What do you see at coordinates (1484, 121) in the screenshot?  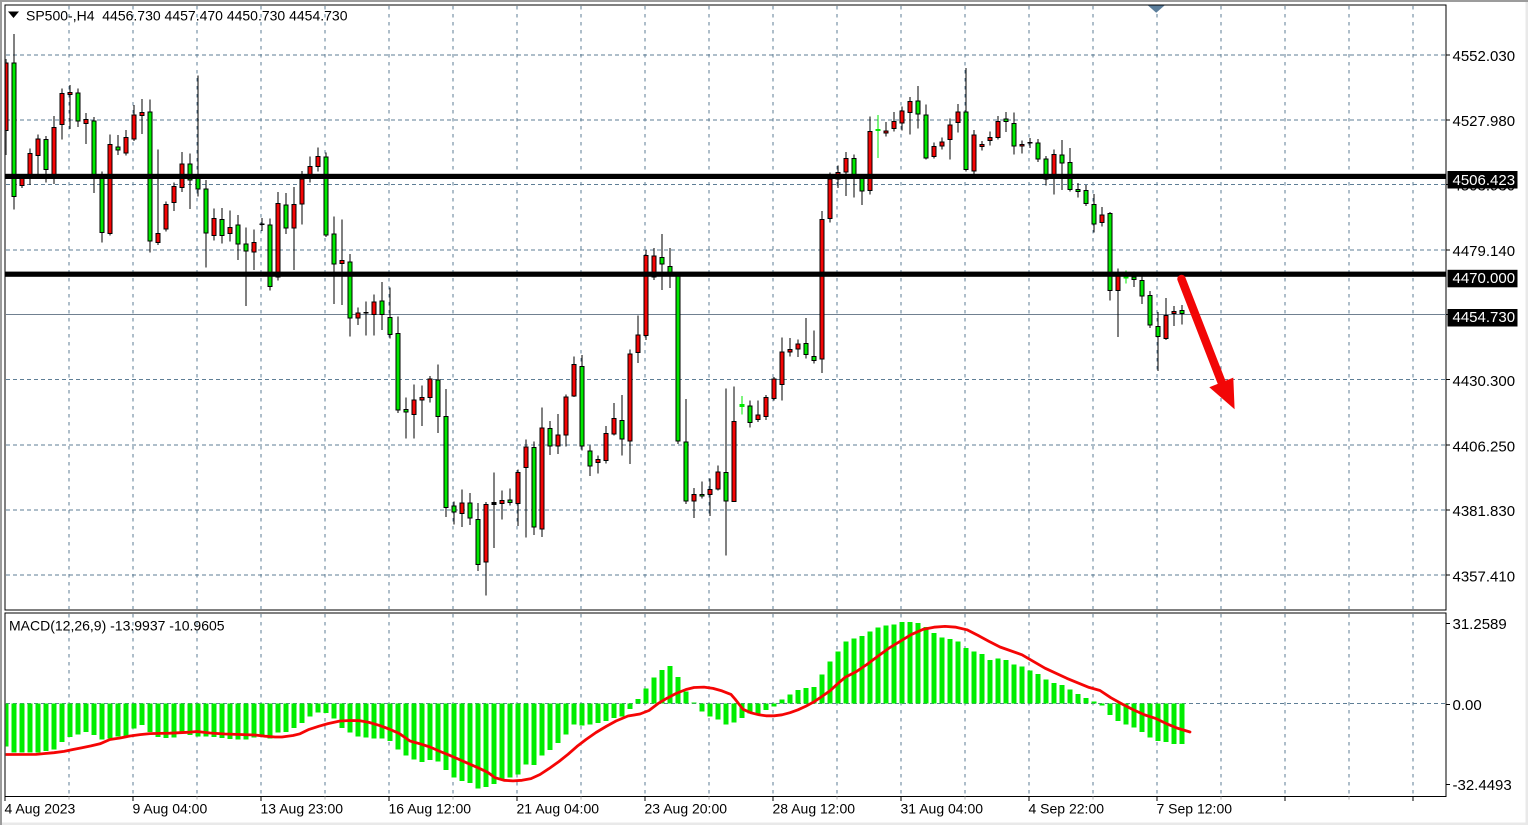 I see `svg-text: 4527.980` at bounding box center [1484, 121].